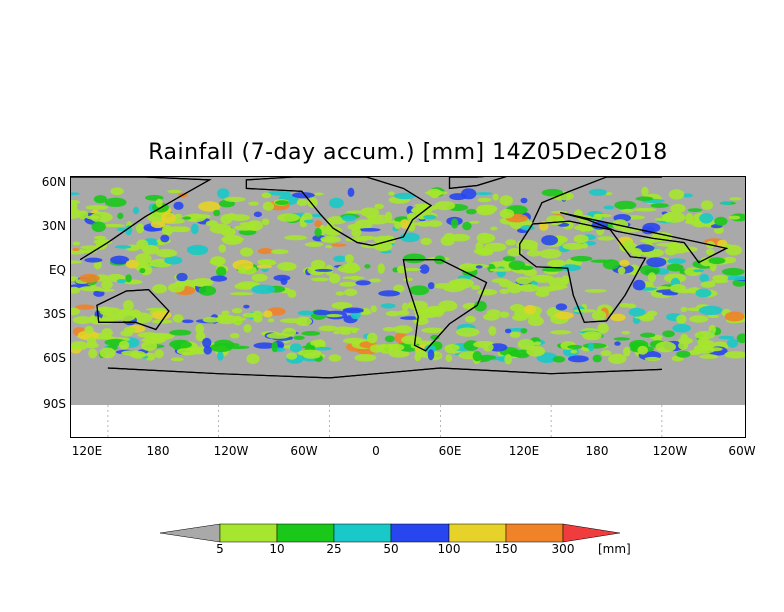 The image size is (784, 612). Describe the element at coordinates (54, 358) in the screenshot. I see `lat-label-60s: 60S` at that location.